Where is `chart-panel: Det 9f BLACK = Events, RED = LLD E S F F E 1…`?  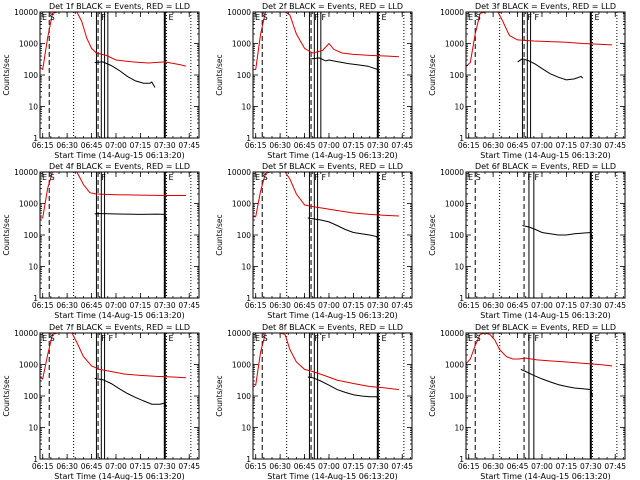
chart-panel: Det 9f BLACK = Events, RED = LLD E S F F E 1… is located at coordinates (527, 401).